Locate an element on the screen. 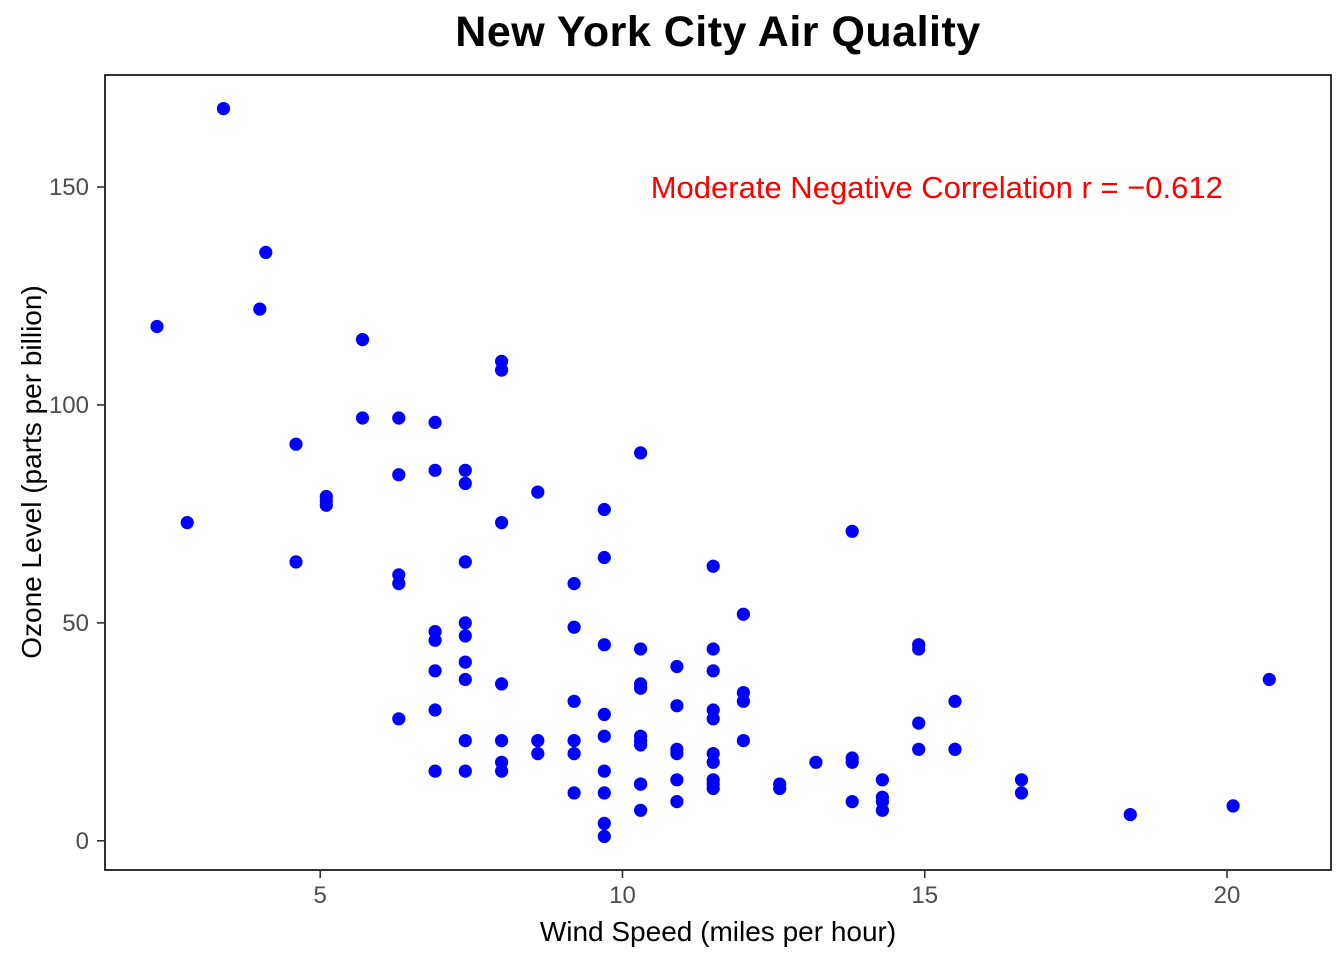 The image size is (1344, 960). x-axis-tick-label: 15 is located at coordinates (924, 895).